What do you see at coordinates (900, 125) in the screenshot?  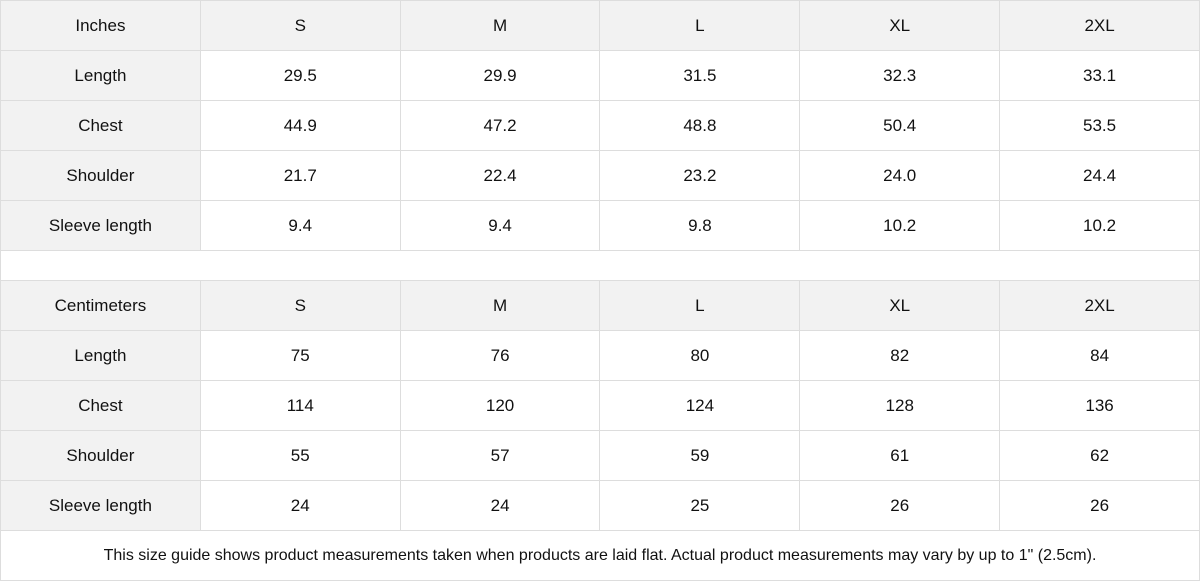 I see `measurement-value: 50.4` at bounding box center [900, 125].